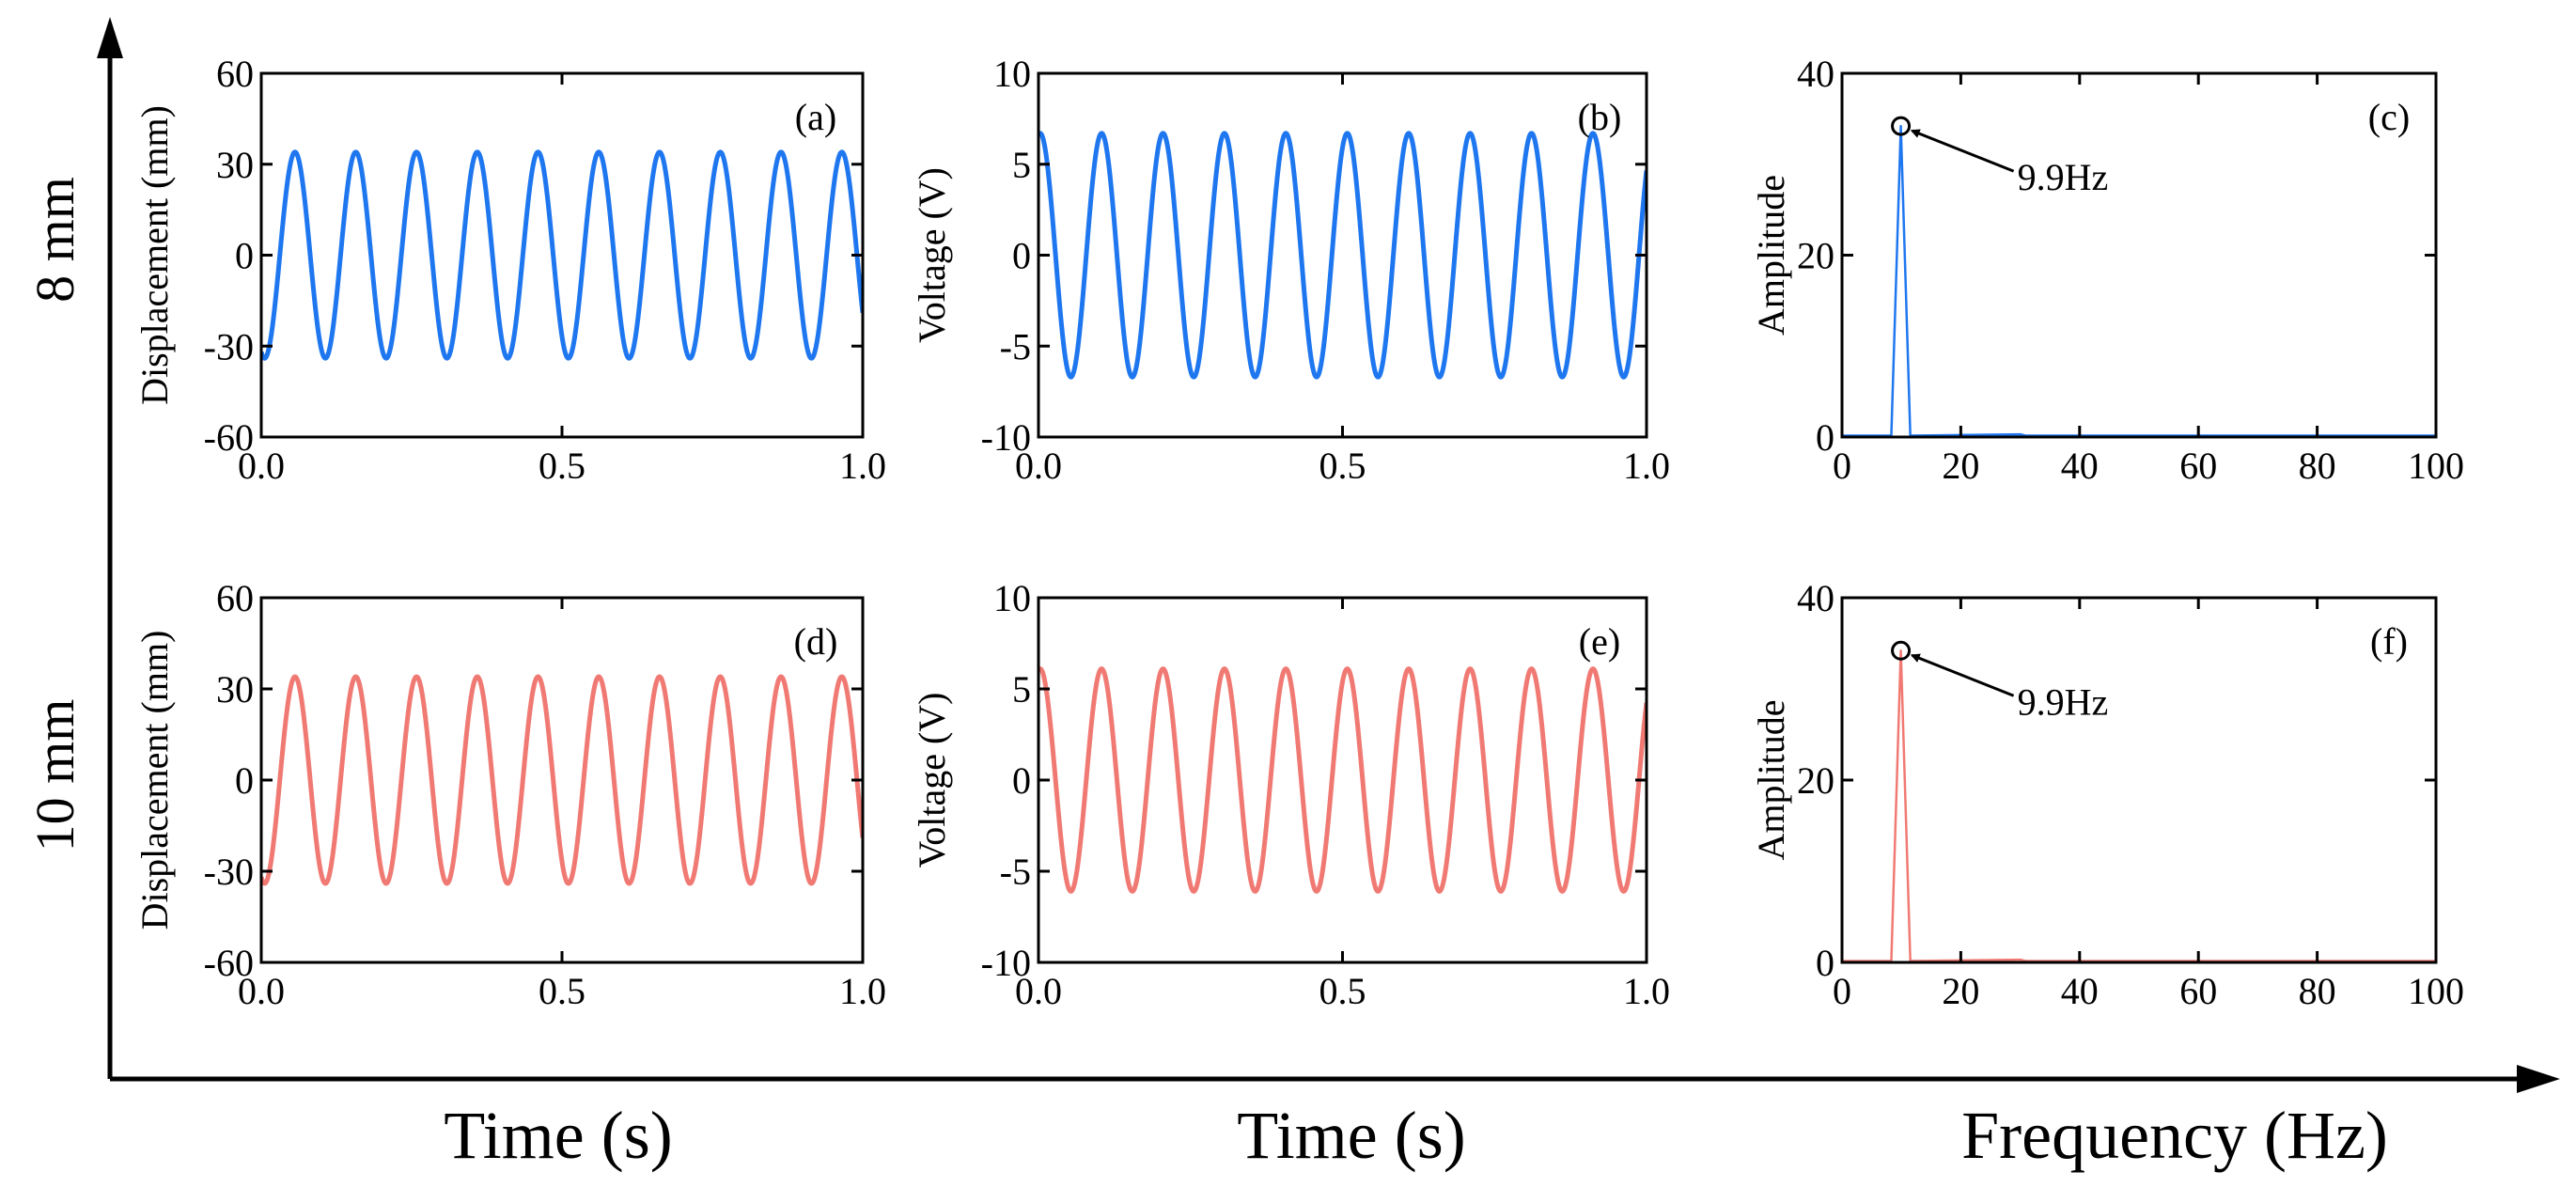 The width and height of the screenshot is (2576, 1203). Describe the element at coordinates (1599, 641) in the screenshot. I see `panel-label: (e)` at that location.